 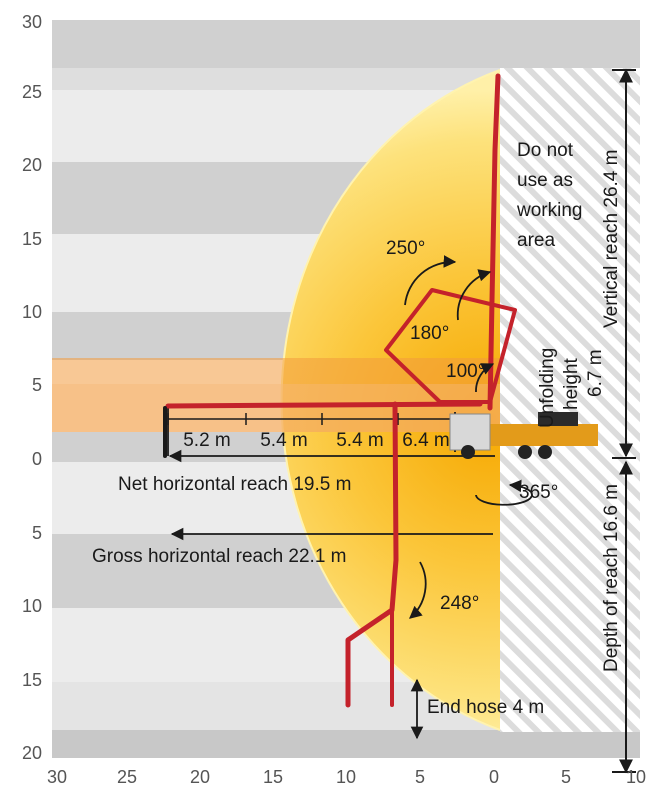 I want to click on gross-horizontal-reach-label: Gross horizontal reach 22.1 m, so click(x=219, y=556).